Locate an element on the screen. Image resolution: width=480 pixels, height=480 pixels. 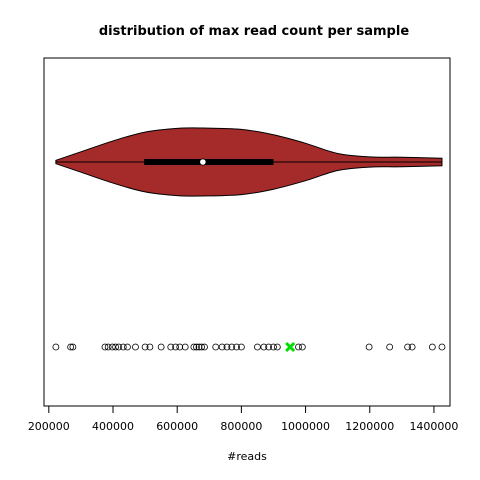
x-tick-label: 200000 is located at coordinates (49, 426).